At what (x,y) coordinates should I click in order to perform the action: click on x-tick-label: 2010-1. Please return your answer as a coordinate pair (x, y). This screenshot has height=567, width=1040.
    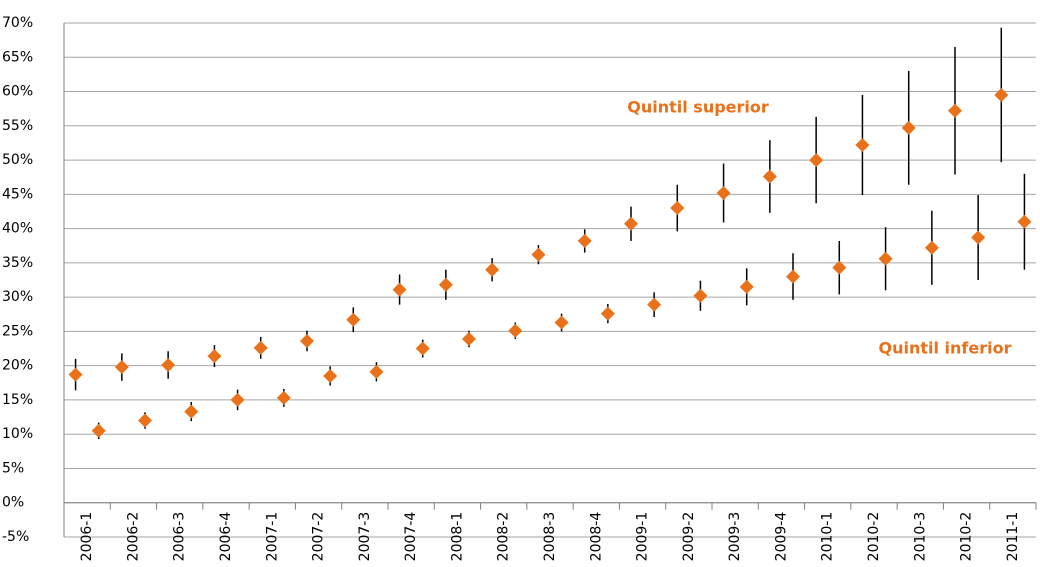
    Looking at the image, I should click on (828, 537).